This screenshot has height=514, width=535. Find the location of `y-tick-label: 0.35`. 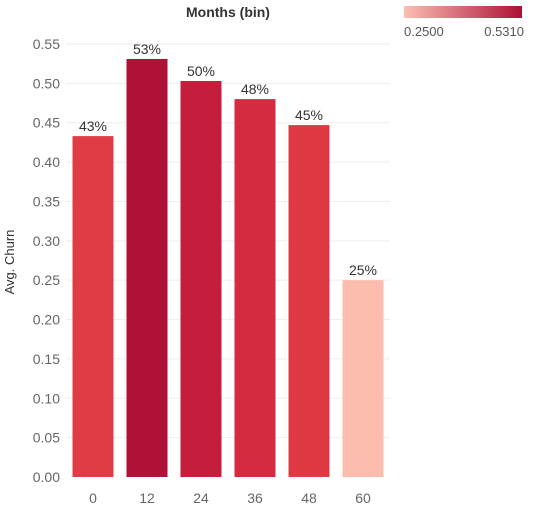

y-tick-label: 0.35 is located at coordinates (46, 201).